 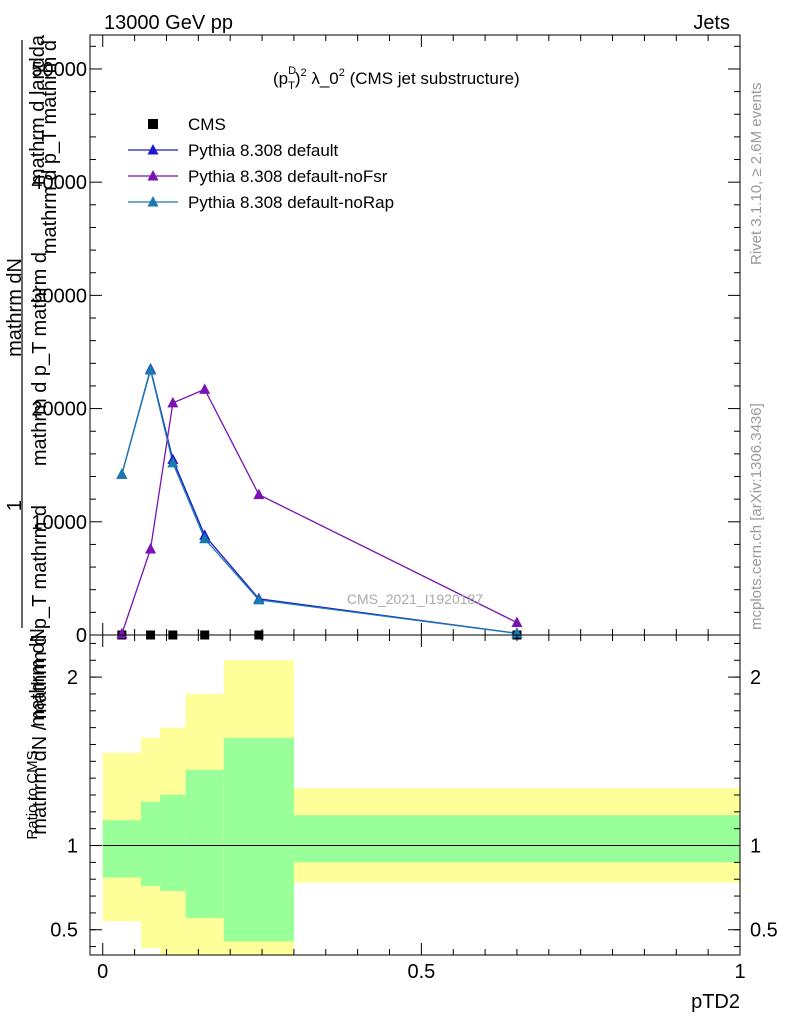 What do you see at coordinates (72, 678) in the screenshot?
I see `ratio-y-tick-label: 2` at bounding box center [72, 678].